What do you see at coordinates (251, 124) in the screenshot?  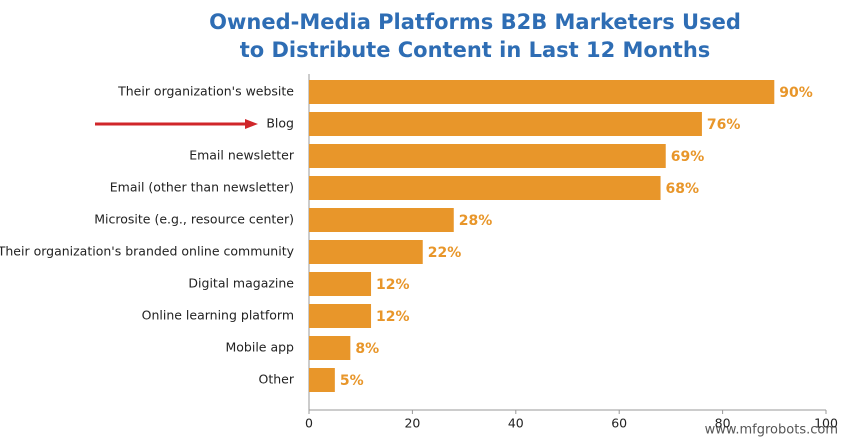 I see `annotation-arrowhead` at bounding box center [251, 124].